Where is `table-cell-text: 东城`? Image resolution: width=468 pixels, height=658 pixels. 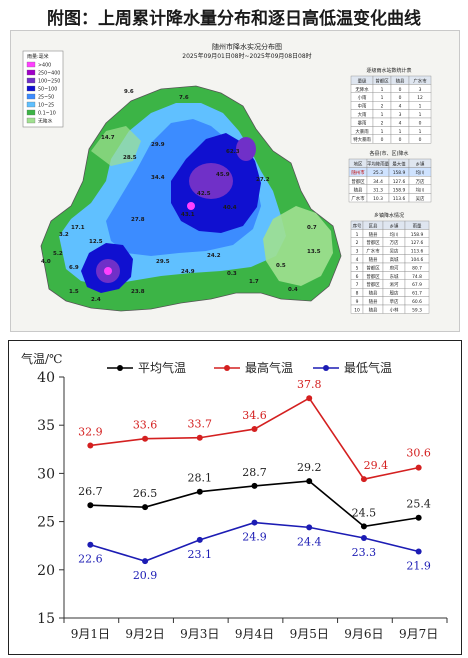
table-cell-text: 东城 is located at coordinates (394, 276).